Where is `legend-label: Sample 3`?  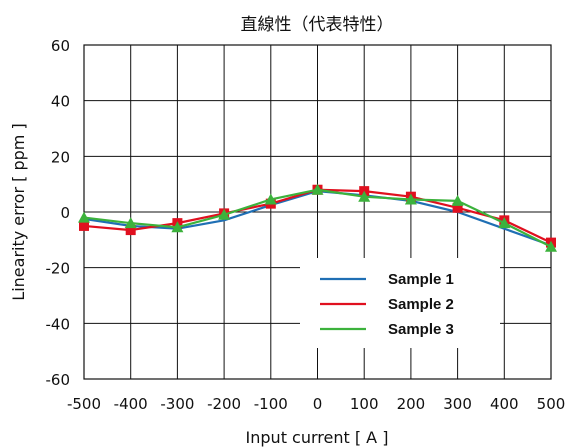
legend-label: Sample 3 is located at coordinates (421, 329).